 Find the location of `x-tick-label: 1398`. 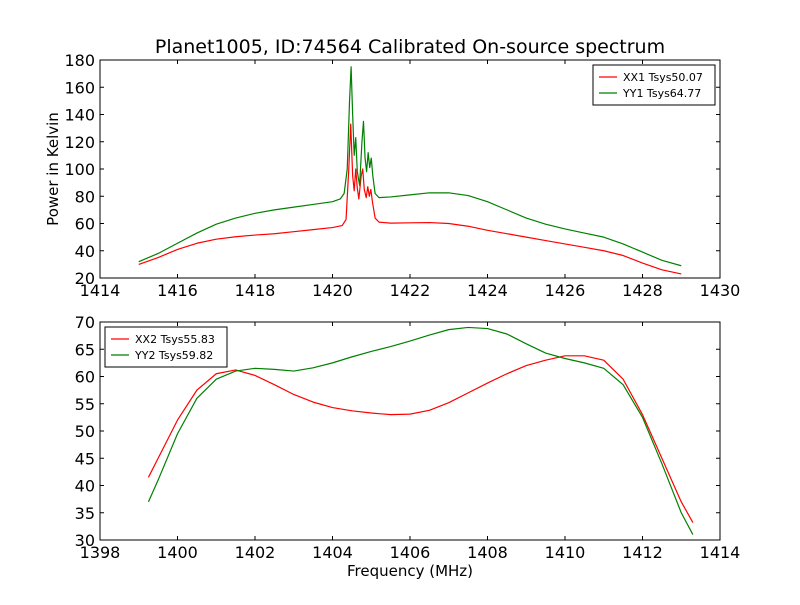

x-tick-label: 1398 is located at coordinates (100, 552).